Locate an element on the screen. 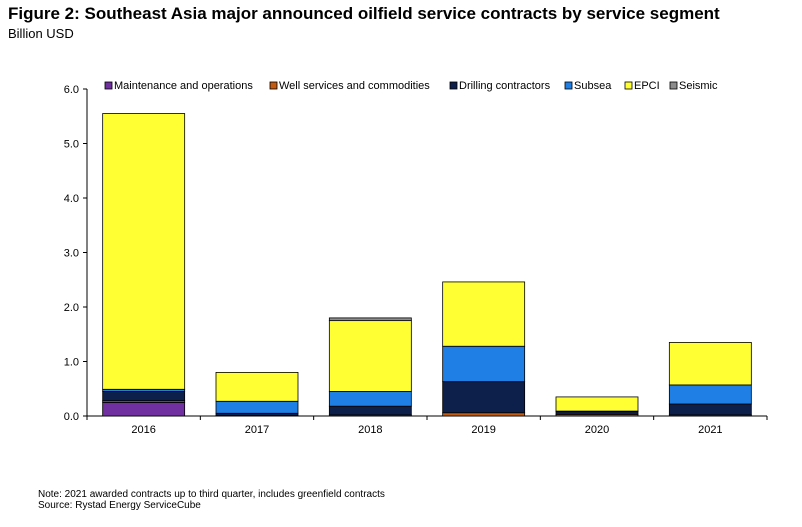 This screenshot has height=527, width=802. y-tick-label: 2.0 is located at coordinates (71, 308).